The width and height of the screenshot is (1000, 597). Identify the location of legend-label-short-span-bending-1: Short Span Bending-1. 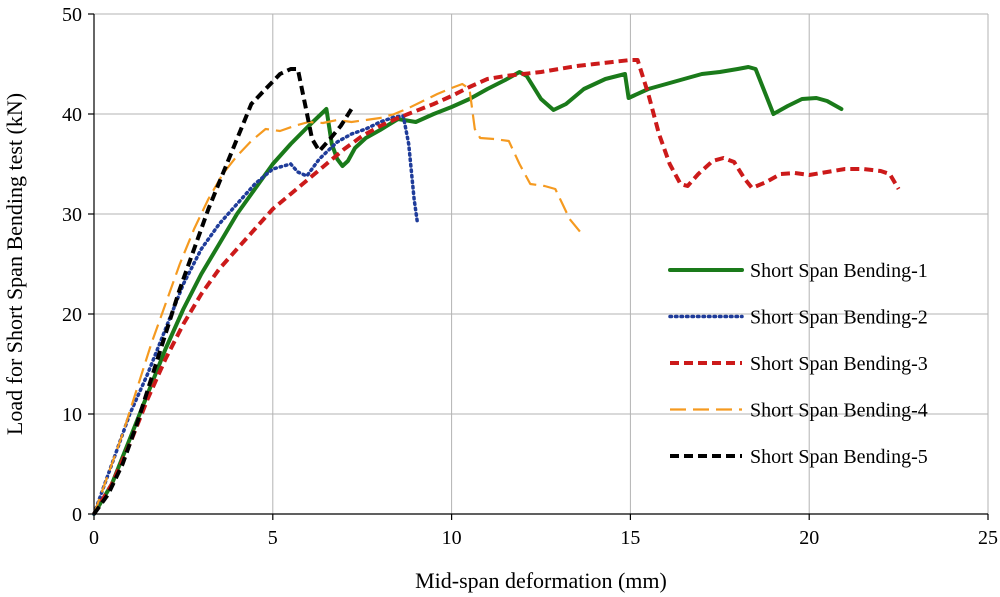
(839, 271).